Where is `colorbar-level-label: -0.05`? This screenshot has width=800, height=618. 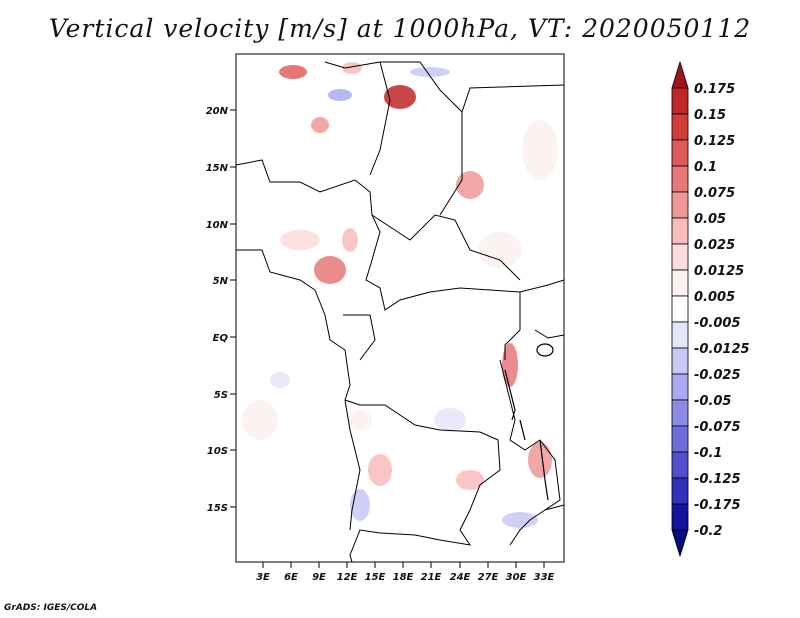 colorbar-level-label: -0.05 is located at coordinates (712, 401).